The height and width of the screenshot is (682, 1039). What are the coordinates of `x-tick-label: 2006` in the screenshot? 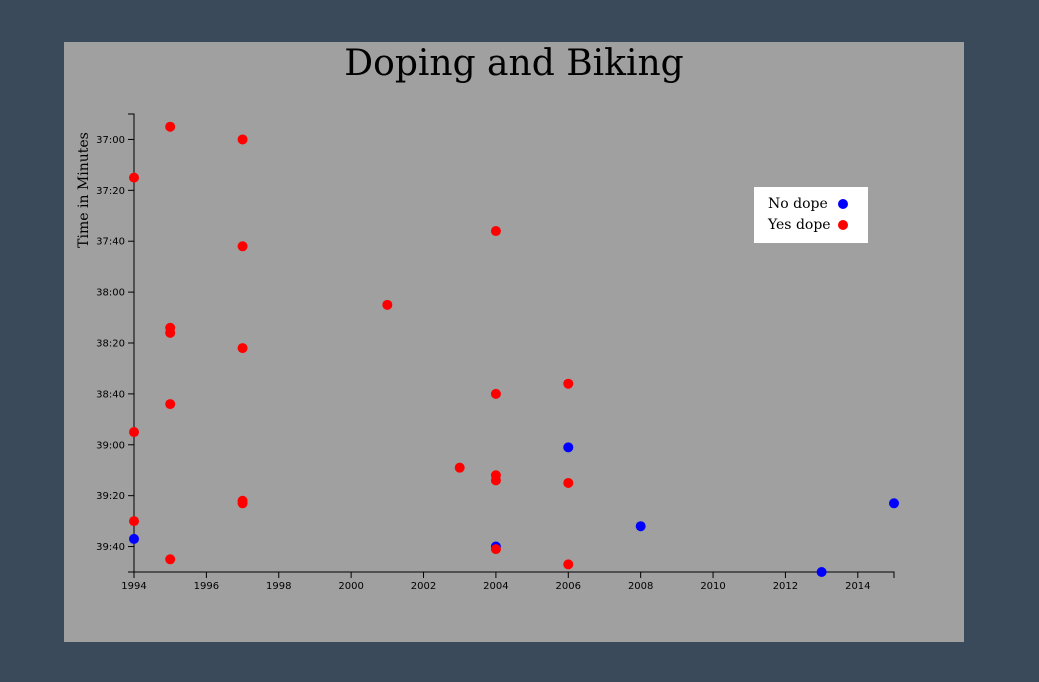 It's located at (568, 586).